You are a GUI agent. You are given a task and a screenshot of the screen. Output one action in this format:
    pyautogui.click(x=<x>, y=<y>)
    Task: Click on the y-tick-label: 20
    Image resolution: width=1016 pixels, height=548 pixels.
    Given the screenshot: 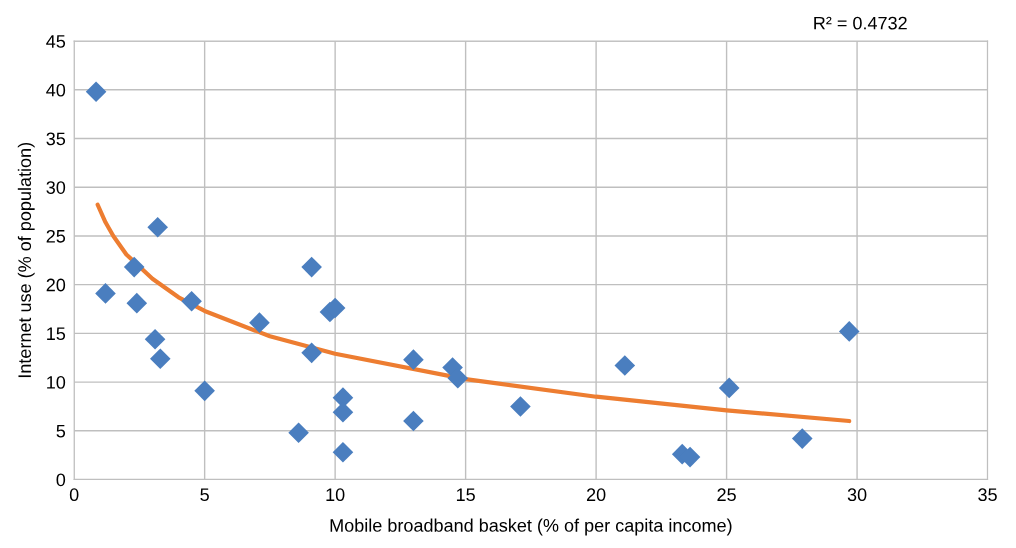 What is the action you would take?
    pyautogui.click(x=56, y=285)
    